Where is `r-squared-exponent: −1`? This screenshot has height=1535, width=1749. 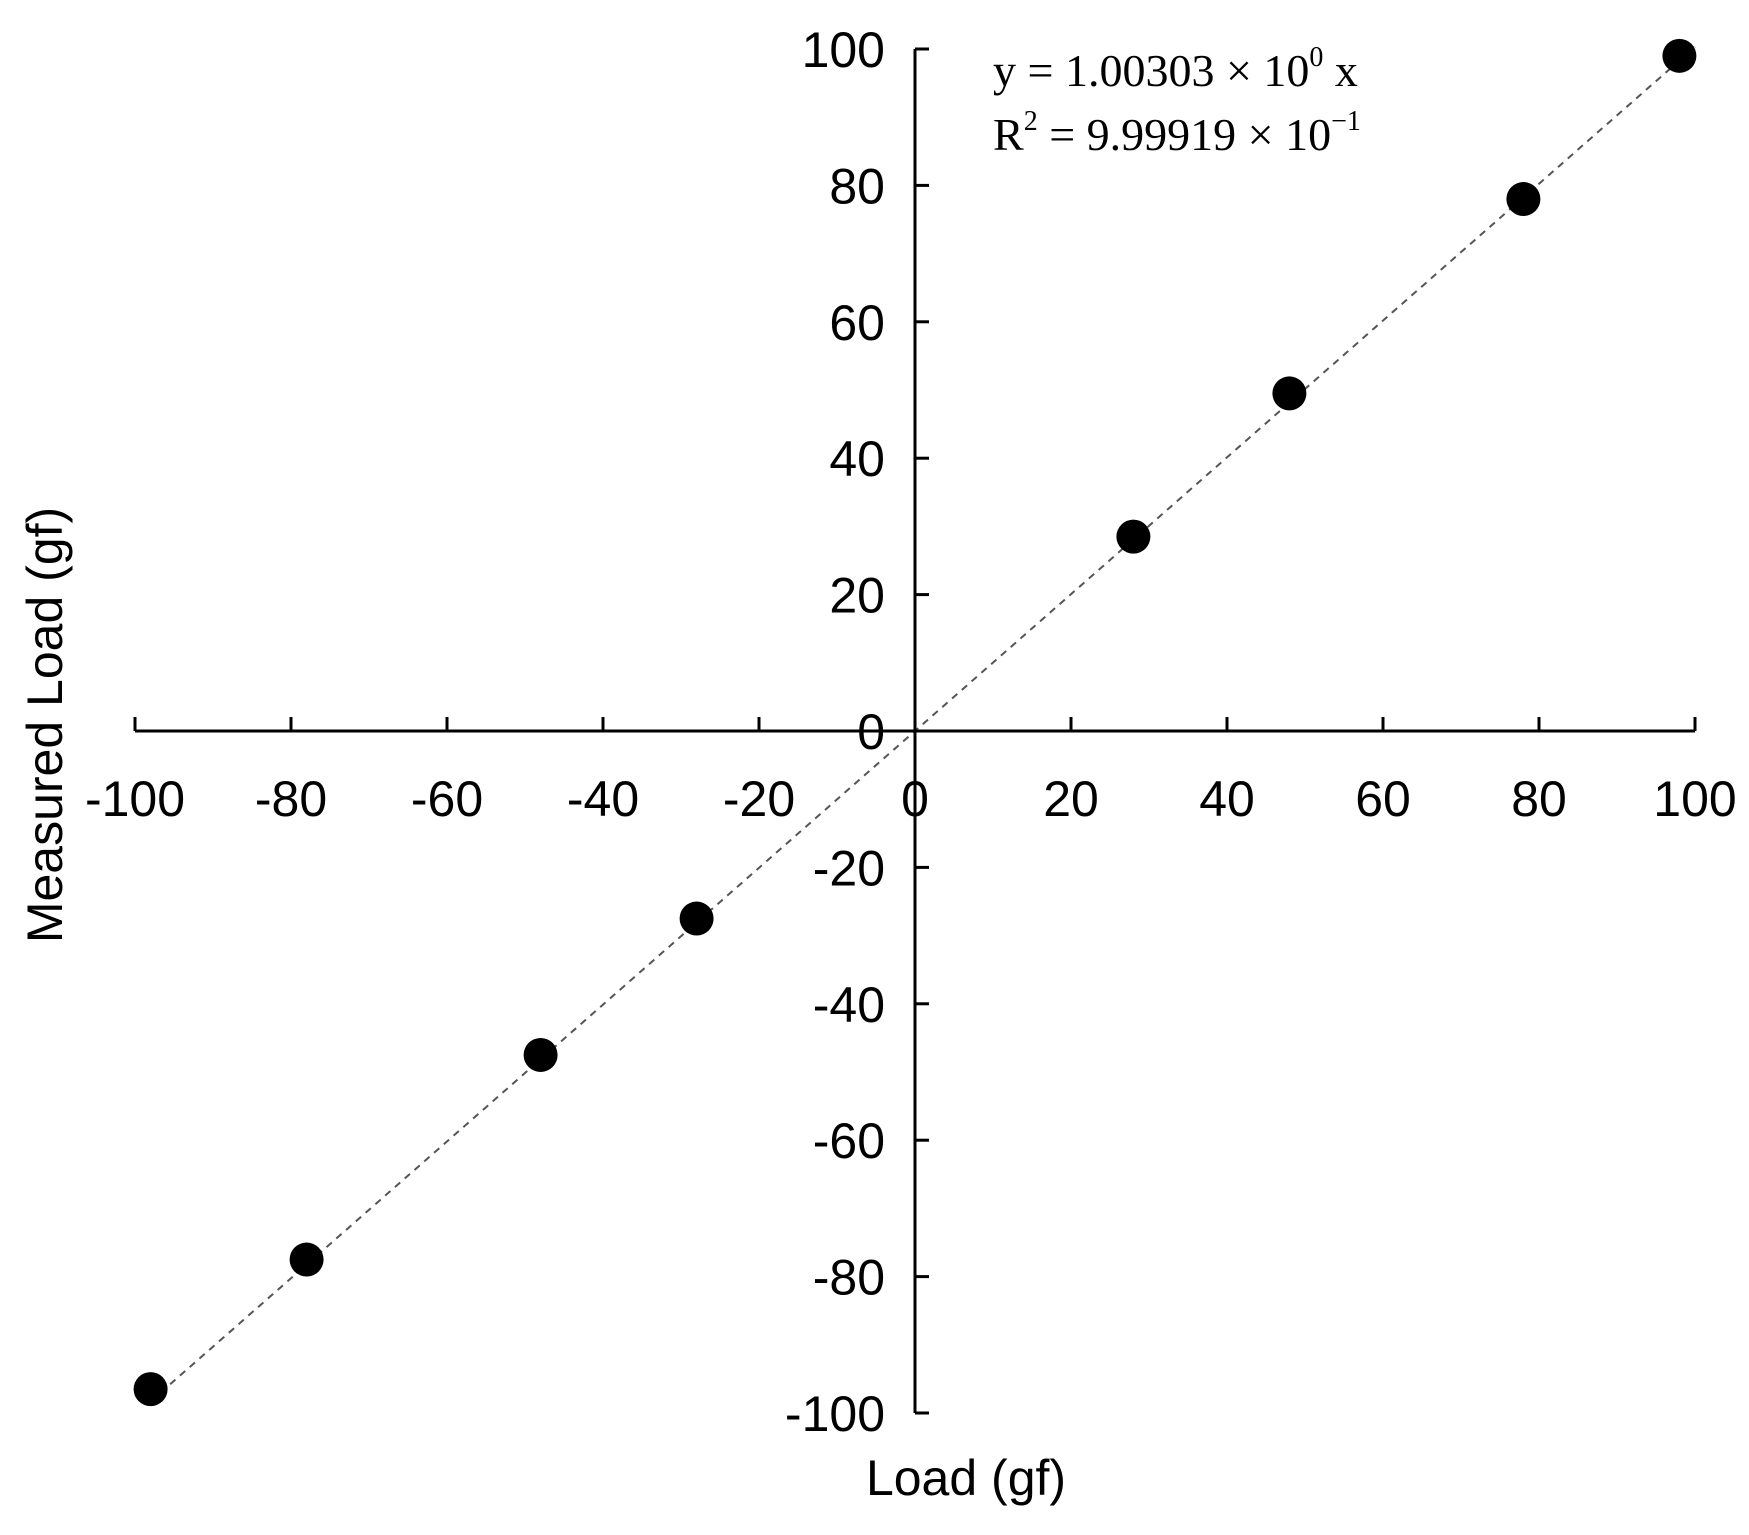 r-squared-exponent: −1 is located at coordinates (1346, 121).